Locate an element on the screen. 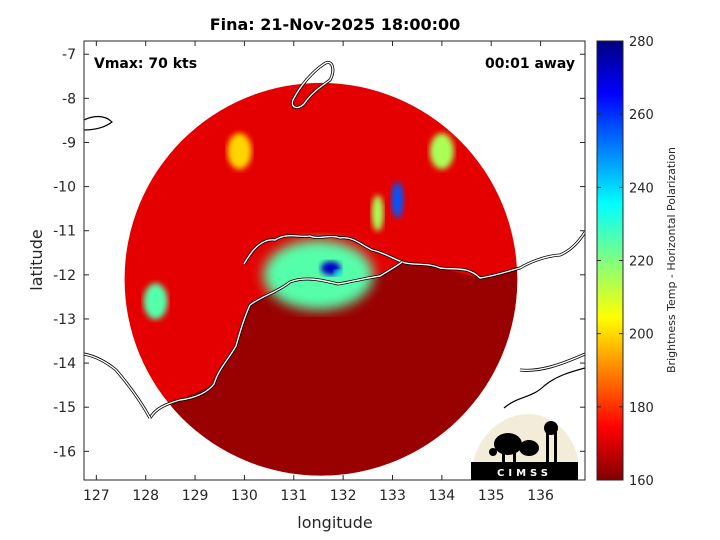 This screenshot has width=720, height=540. vmax-annotation: Vmax: 70 kts is located at coordinates (145, 64).